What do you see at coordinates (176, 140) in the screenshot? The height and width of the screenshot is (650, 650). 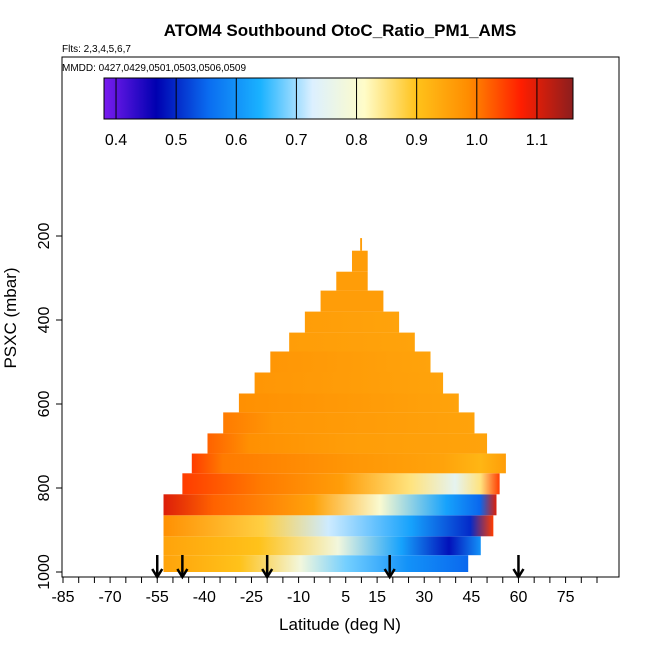 I see `colorbar-tick-label: 0.5` at bounding box center [176, 140].